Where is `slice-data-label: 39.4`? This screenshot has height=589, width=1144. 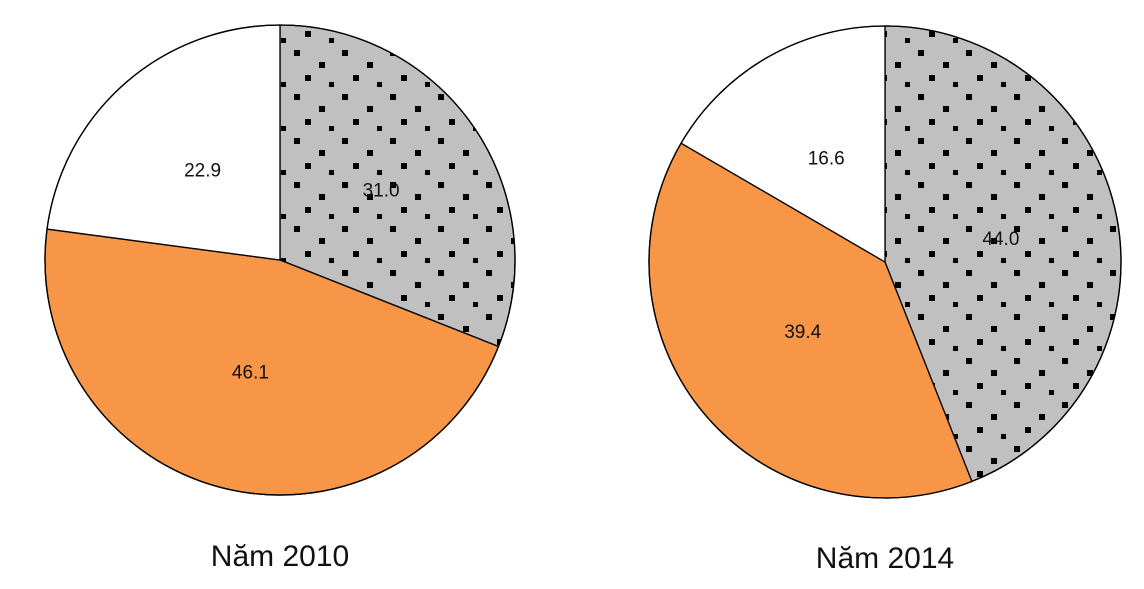 slice-data-label: 39.4 is located at coordinates (802, 332).